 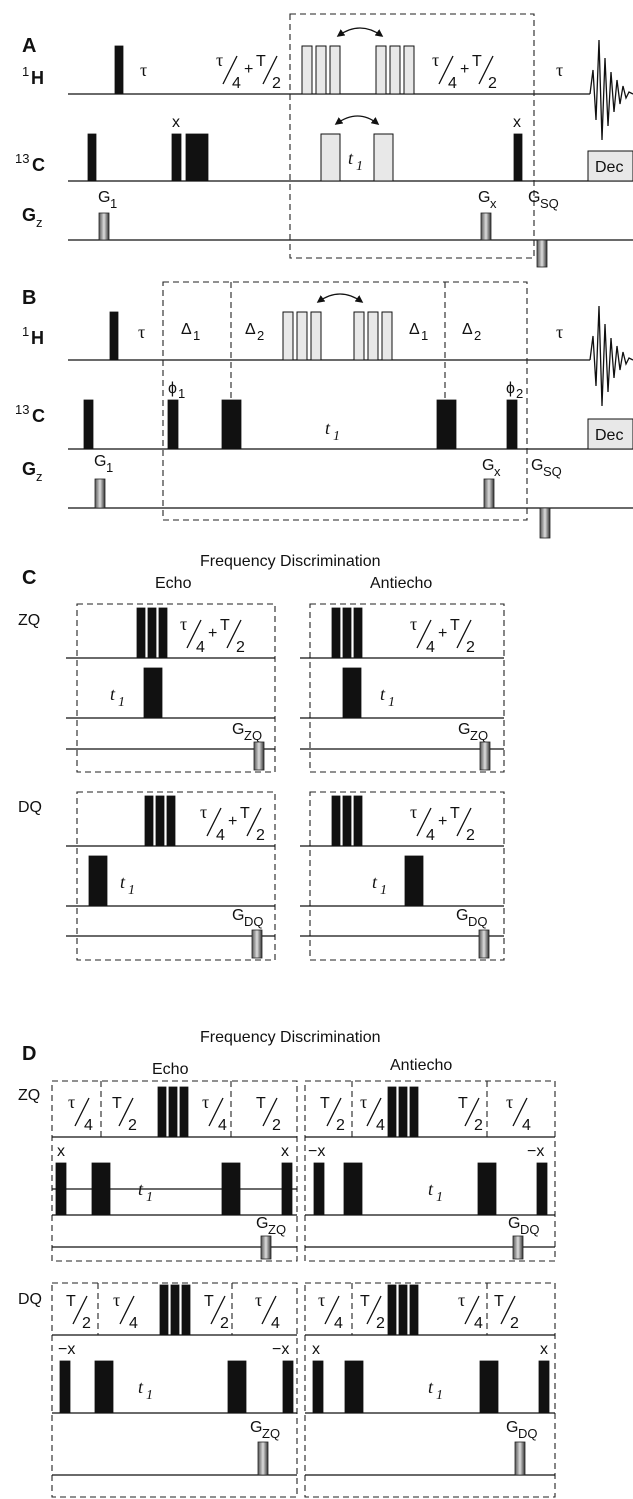 What do you see at coordinates (412, 136) in the screenshot?
I see `panel-a-dashed-box` at bounding box center [412, 136].